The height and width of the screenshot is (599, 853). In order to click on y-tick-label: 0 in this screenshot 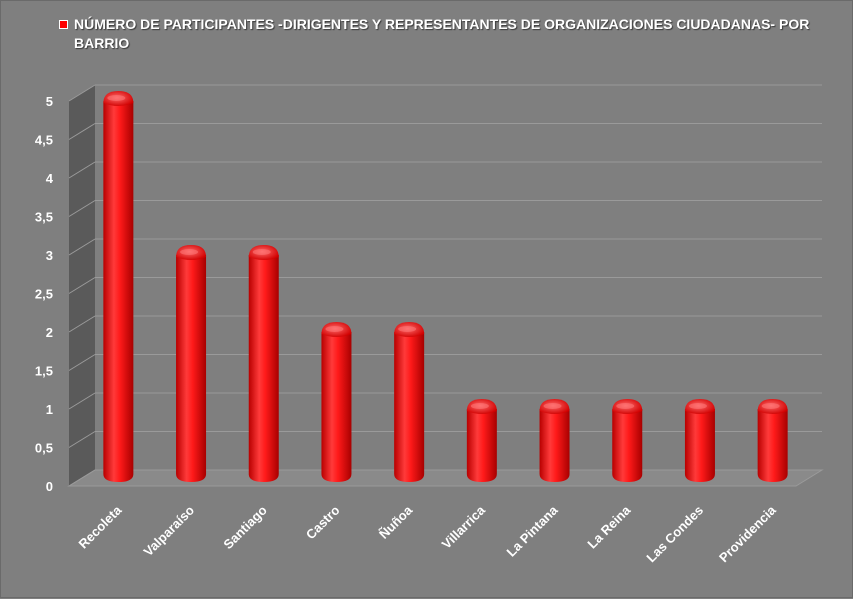, I will do `click(49, 486)`.